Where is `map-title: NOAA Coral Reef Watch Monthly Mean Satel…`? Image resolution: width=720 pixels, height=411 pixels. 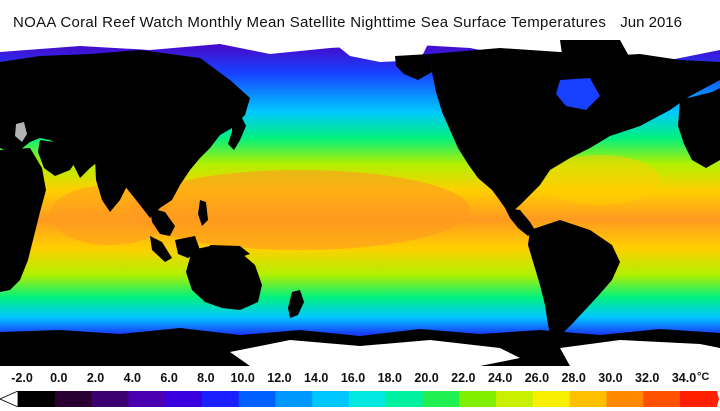 map-title: NOAA Coral Reef Watch Monthly Mean Satel… is located at coordinates (310, 22).